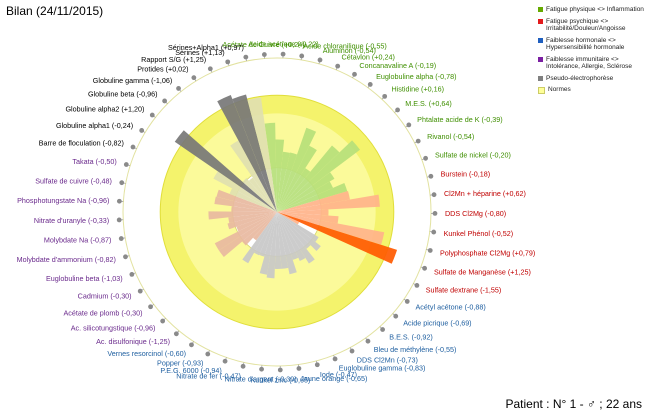  I want to click on axis-label-15: DDS Cl2Mg (-0,80), so click(475, 213).